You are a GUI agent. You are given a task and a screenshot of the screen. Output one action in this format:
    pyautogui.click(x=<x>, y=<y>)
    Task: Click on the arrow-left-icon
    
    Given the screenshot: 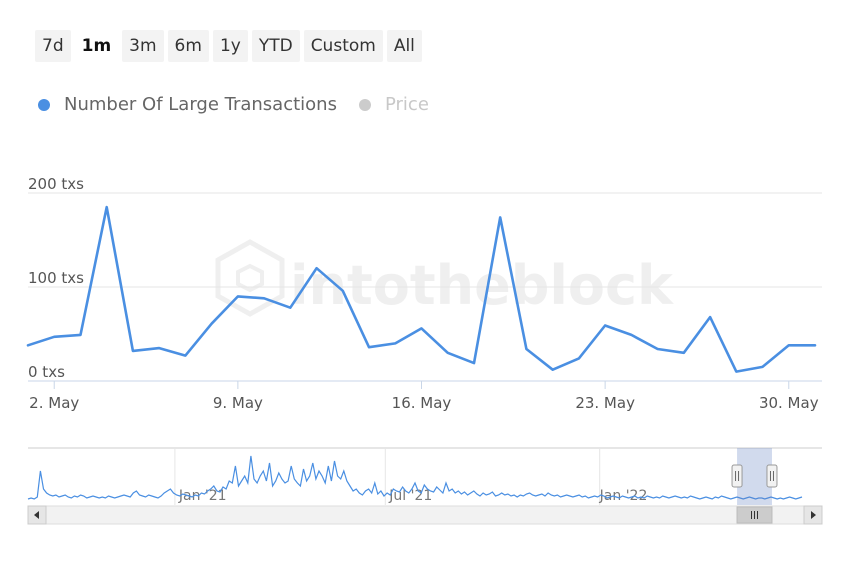 What is the action you would take?
    pyautogui.click(x=36, y=515)
    